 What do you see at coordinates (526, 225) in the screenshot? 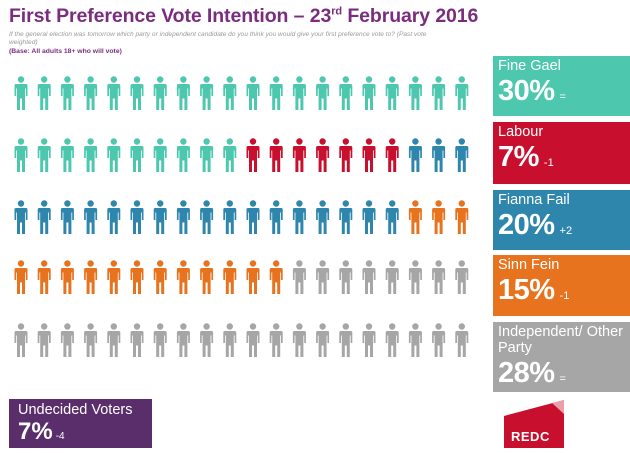
I see `party-percentage: 20%` at bounding box center [526, 225].